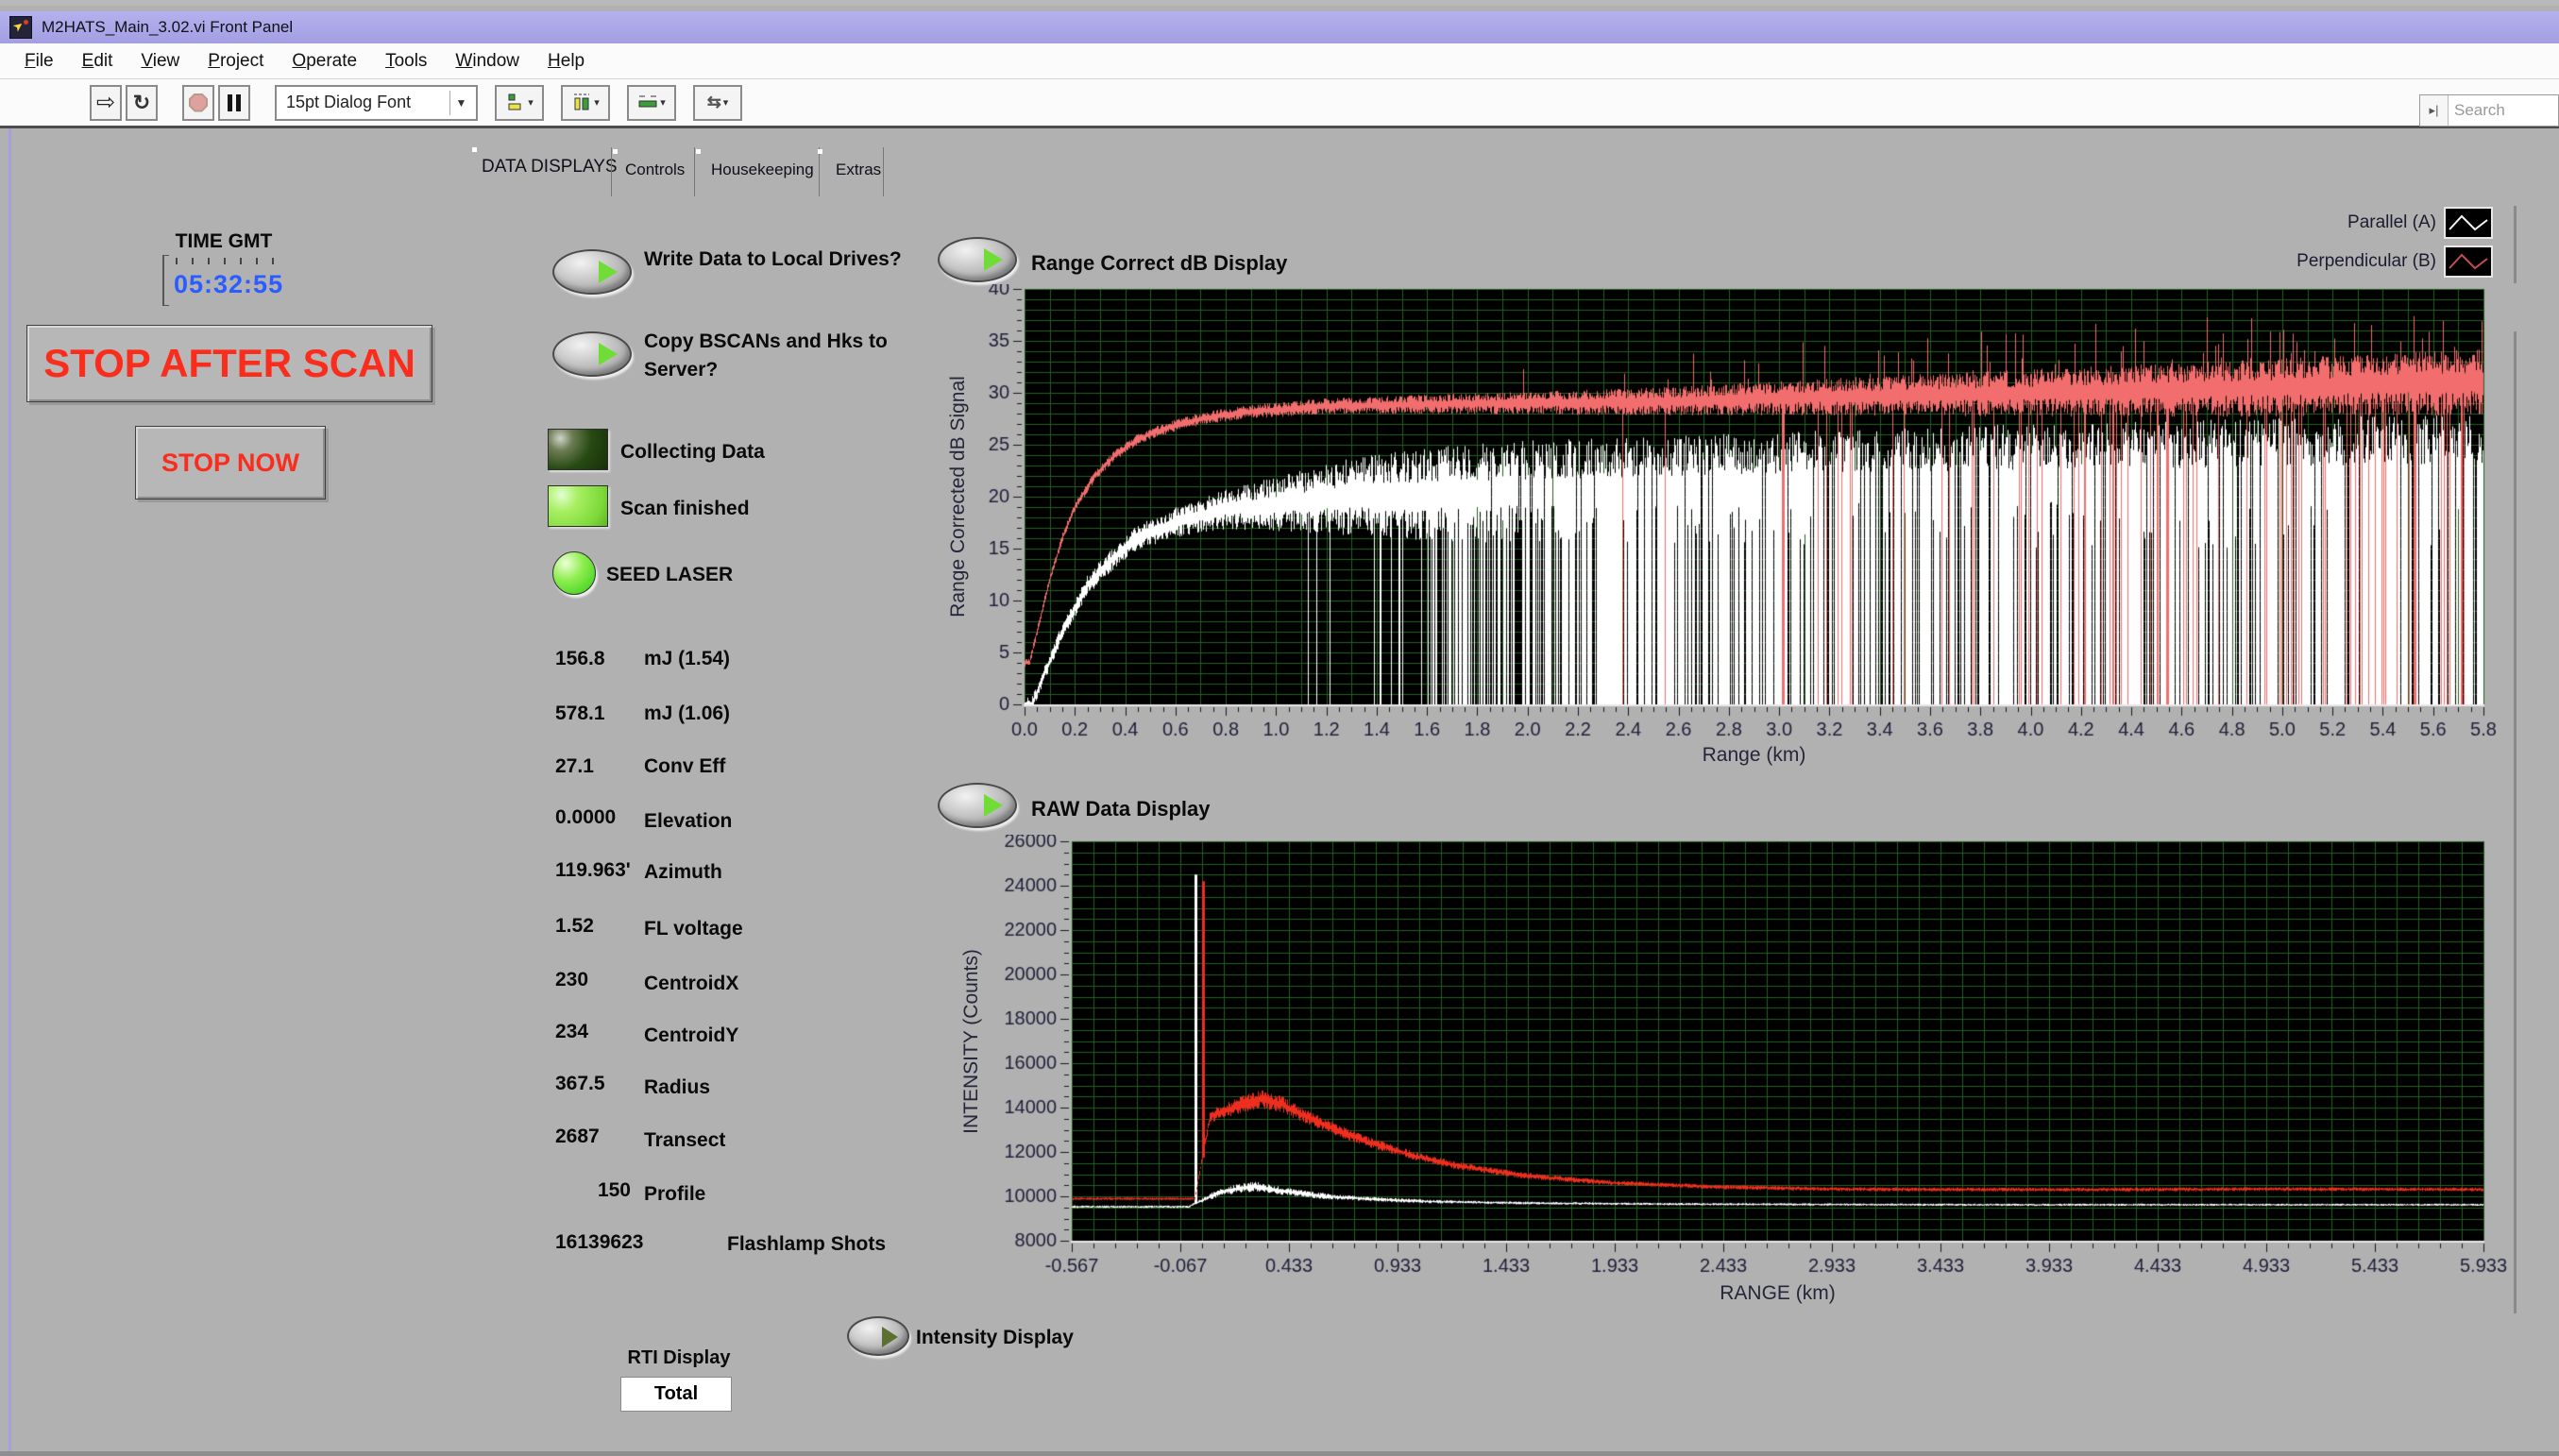  What do you see at coordinates (40, 60) in the screenshot?
I see `menu-file: File` at bounding box center [40, 60].